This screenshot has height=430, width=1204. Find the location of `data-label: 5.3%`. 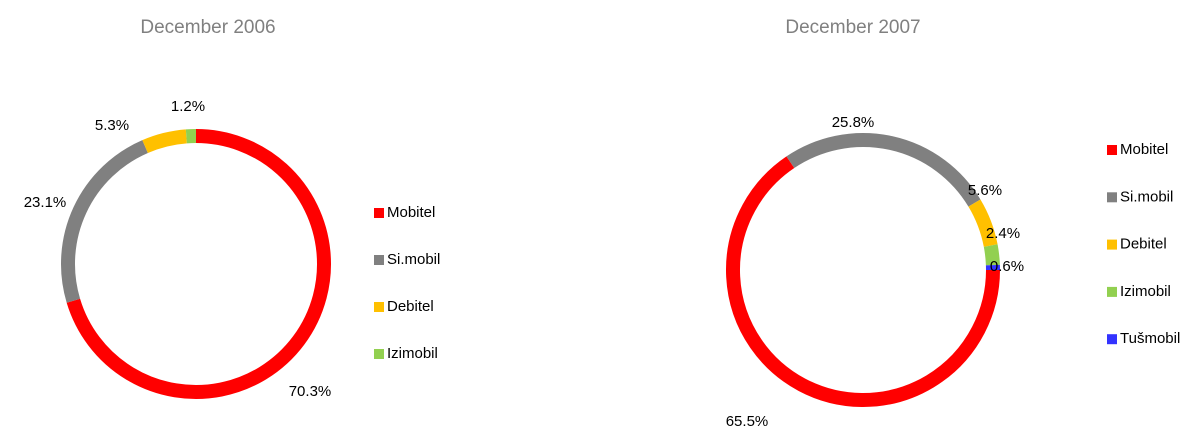

data-label: 5.3% is located at coordinates (112, 125).